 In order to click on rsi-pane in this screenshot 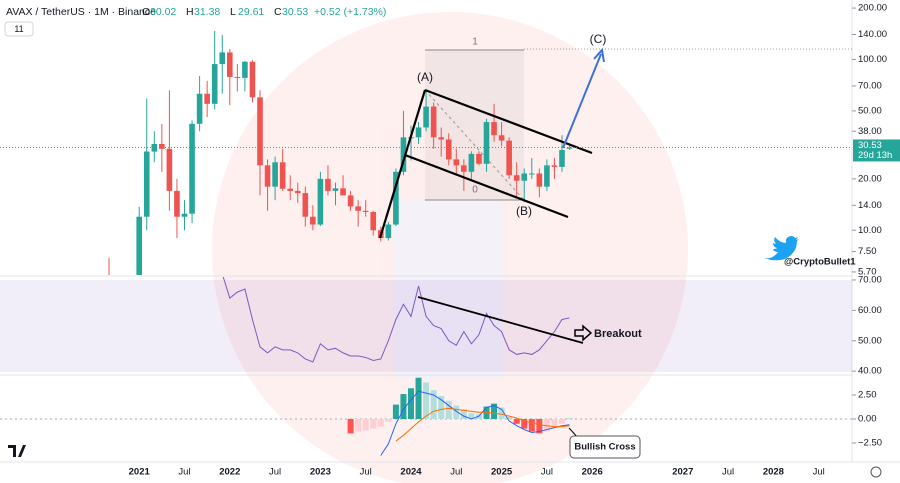, I will do `click(396, 320)`.